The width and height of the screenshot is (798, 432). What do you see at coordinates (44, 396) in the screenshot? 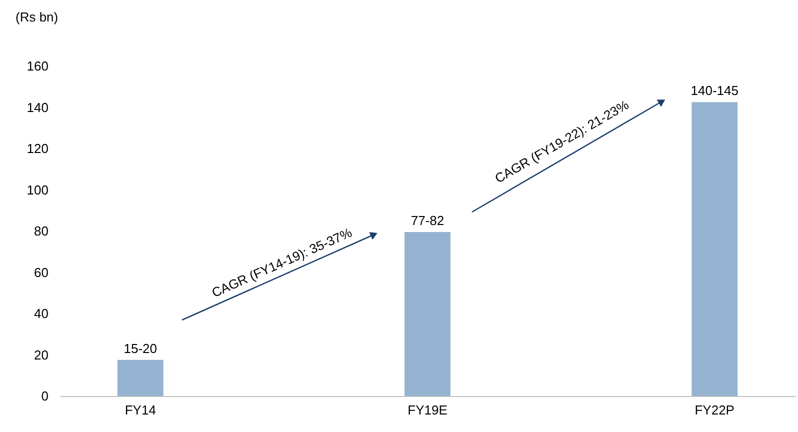
I see `y-tick-label: 0` at bounding box center [44, 396].